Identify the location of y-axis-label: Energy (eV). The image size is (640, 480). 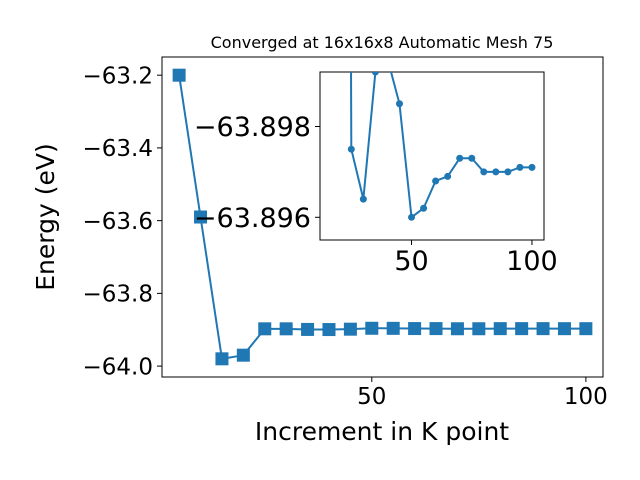
(45, 216).